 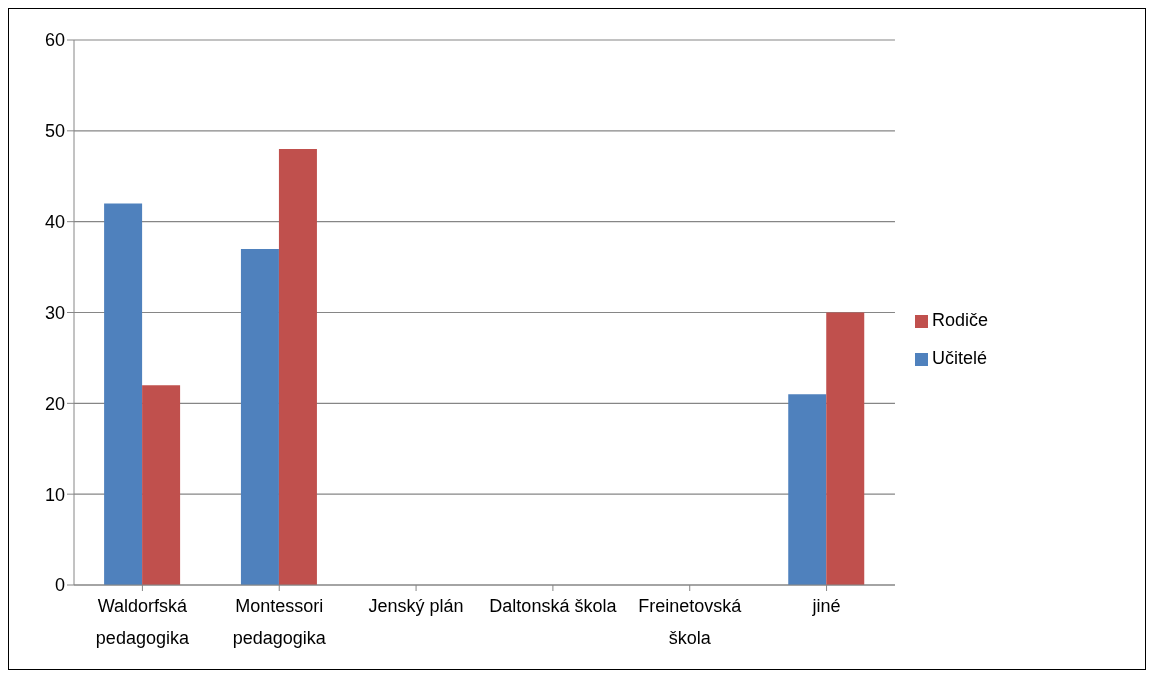 I want to click on y-tick-label: 20, so click(x=54, y=403).